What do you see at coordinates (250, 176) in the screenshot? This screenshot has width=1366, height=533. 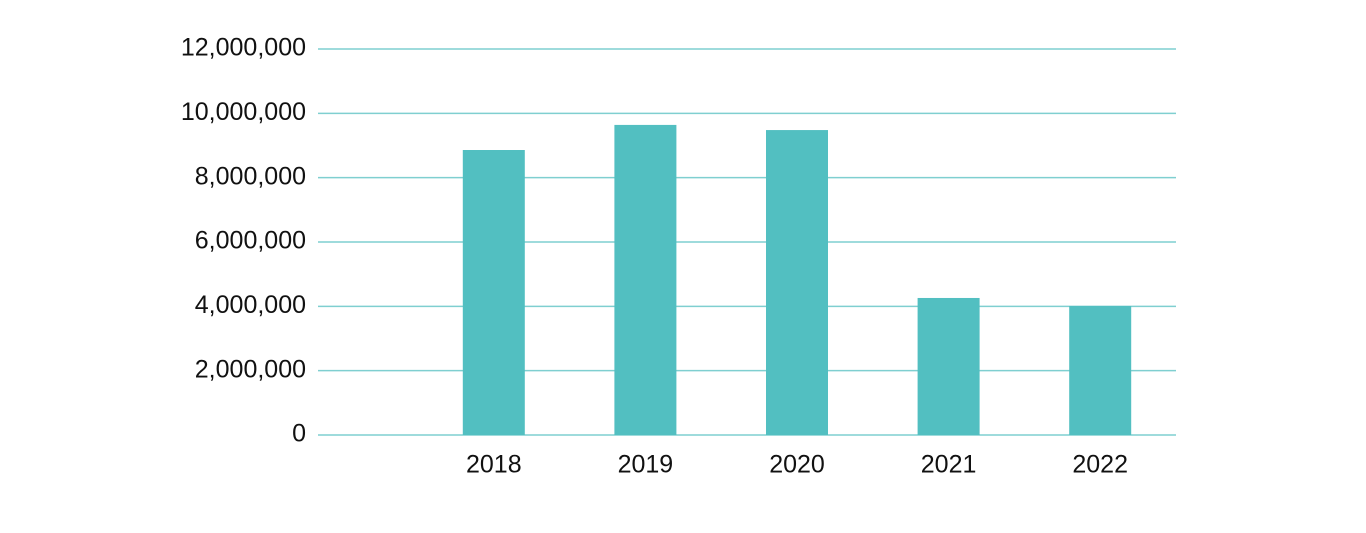 I see `y-tick-label: 8,000,000` at bounding box center [250, 176].